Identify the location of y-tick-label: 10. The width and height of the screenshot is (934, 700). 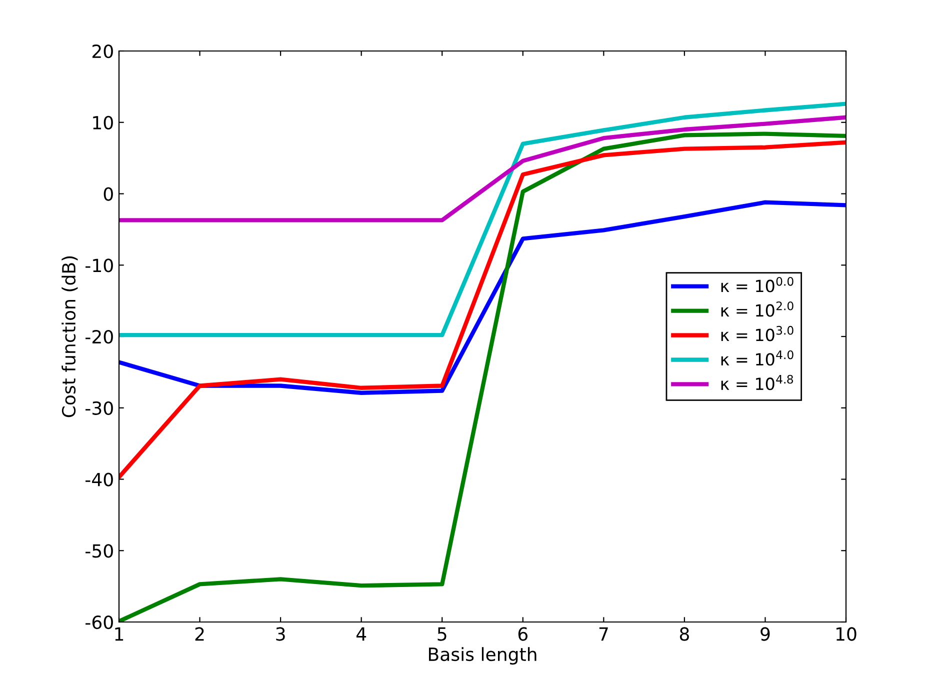
(103, 123).